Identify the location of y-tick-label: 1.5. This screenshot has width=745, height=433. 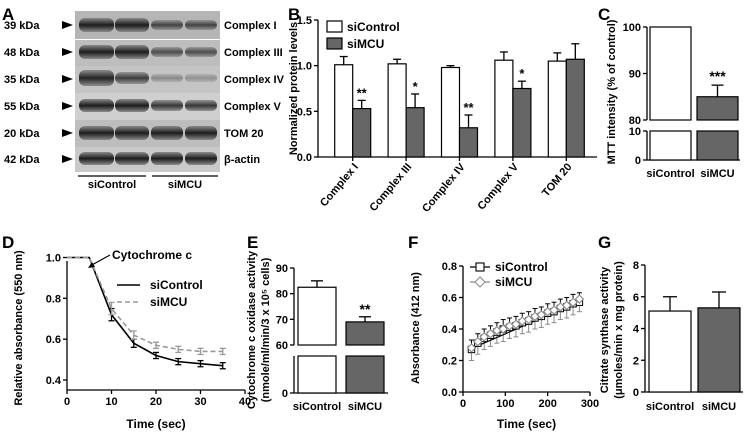
(304, 21).